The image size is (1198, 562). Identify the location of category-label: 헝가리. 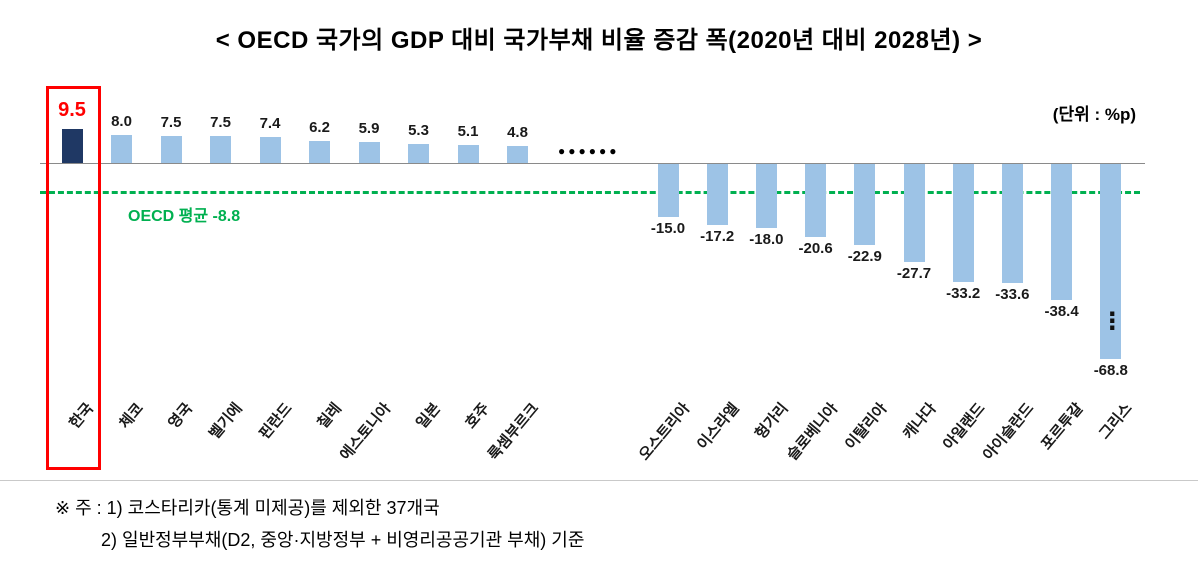
(772, 421).